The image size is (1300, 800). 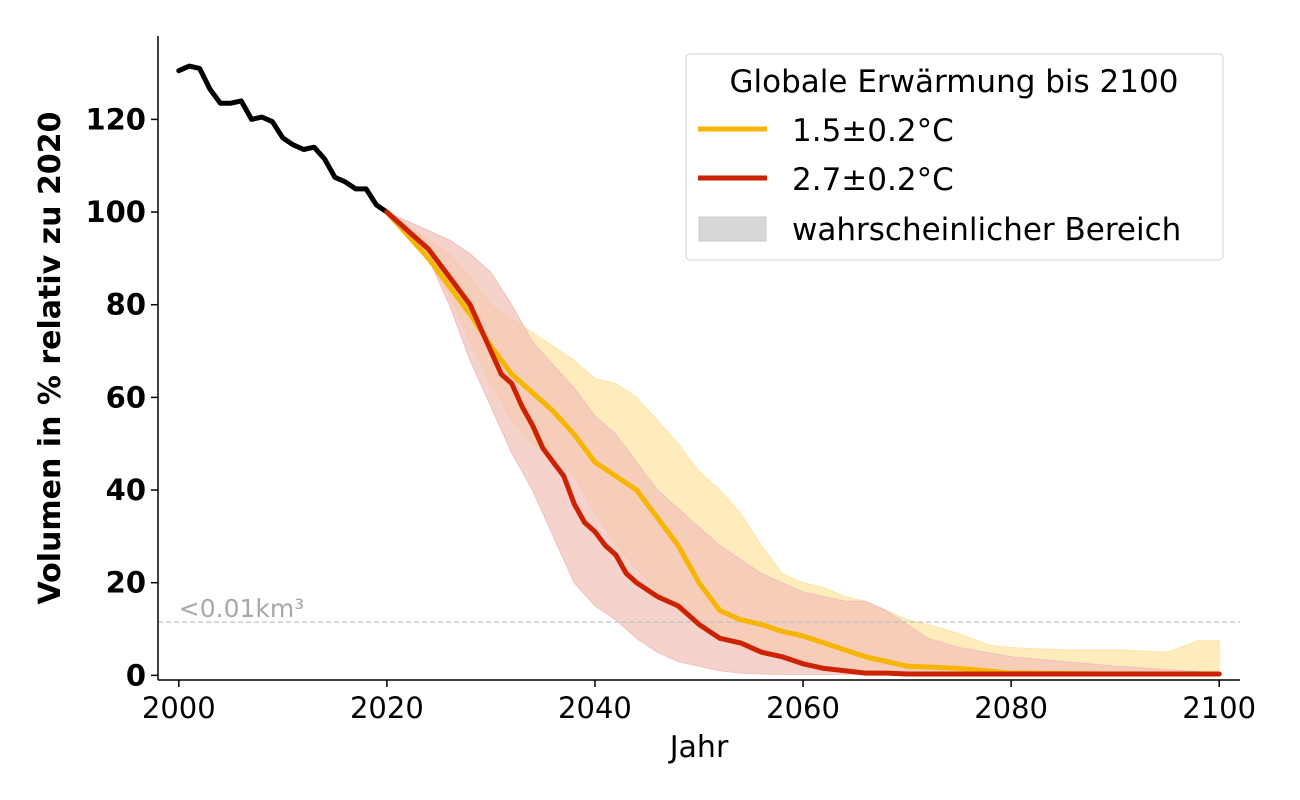 What do you see at coordinates (1011, 708) in the screenshot?
I see `x-tick-label: 2080` at bounding box center [1011, 708].